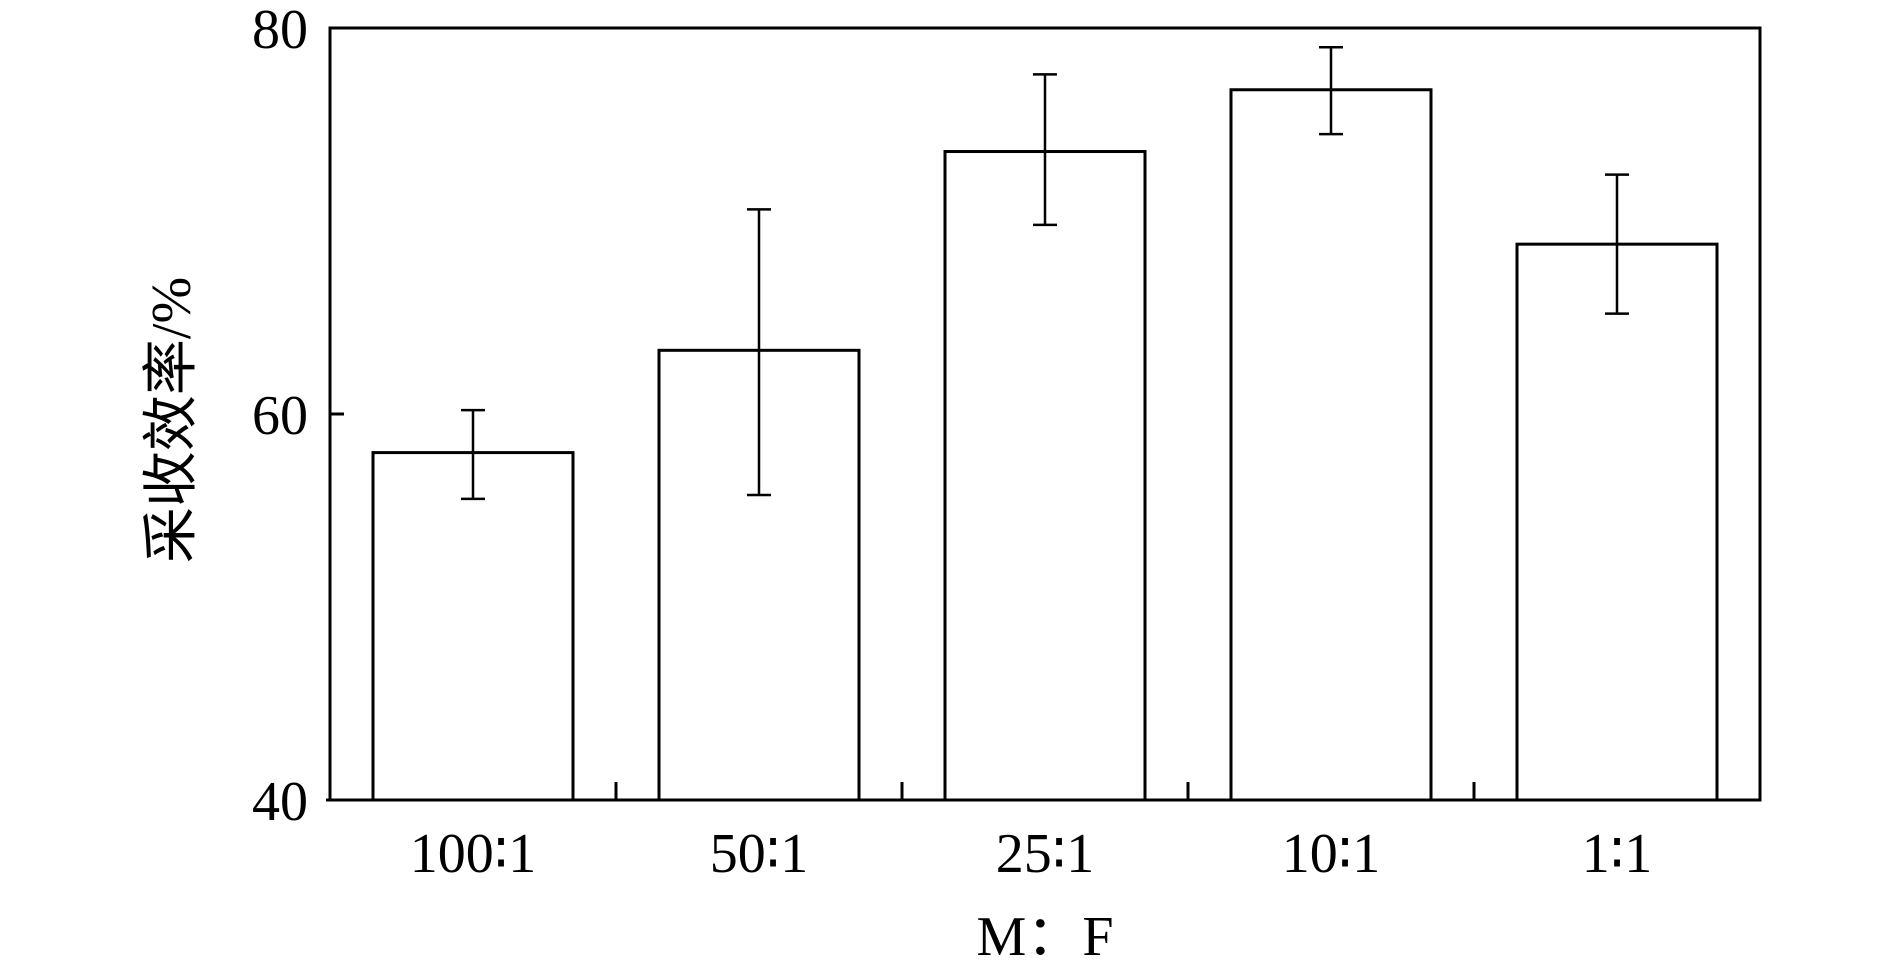 This screenshot has height=967, width=1890. Describe the element at coordinates (1617, 854) in the screenshot. I see `x-tick-label-4: 1∶1` at that location.